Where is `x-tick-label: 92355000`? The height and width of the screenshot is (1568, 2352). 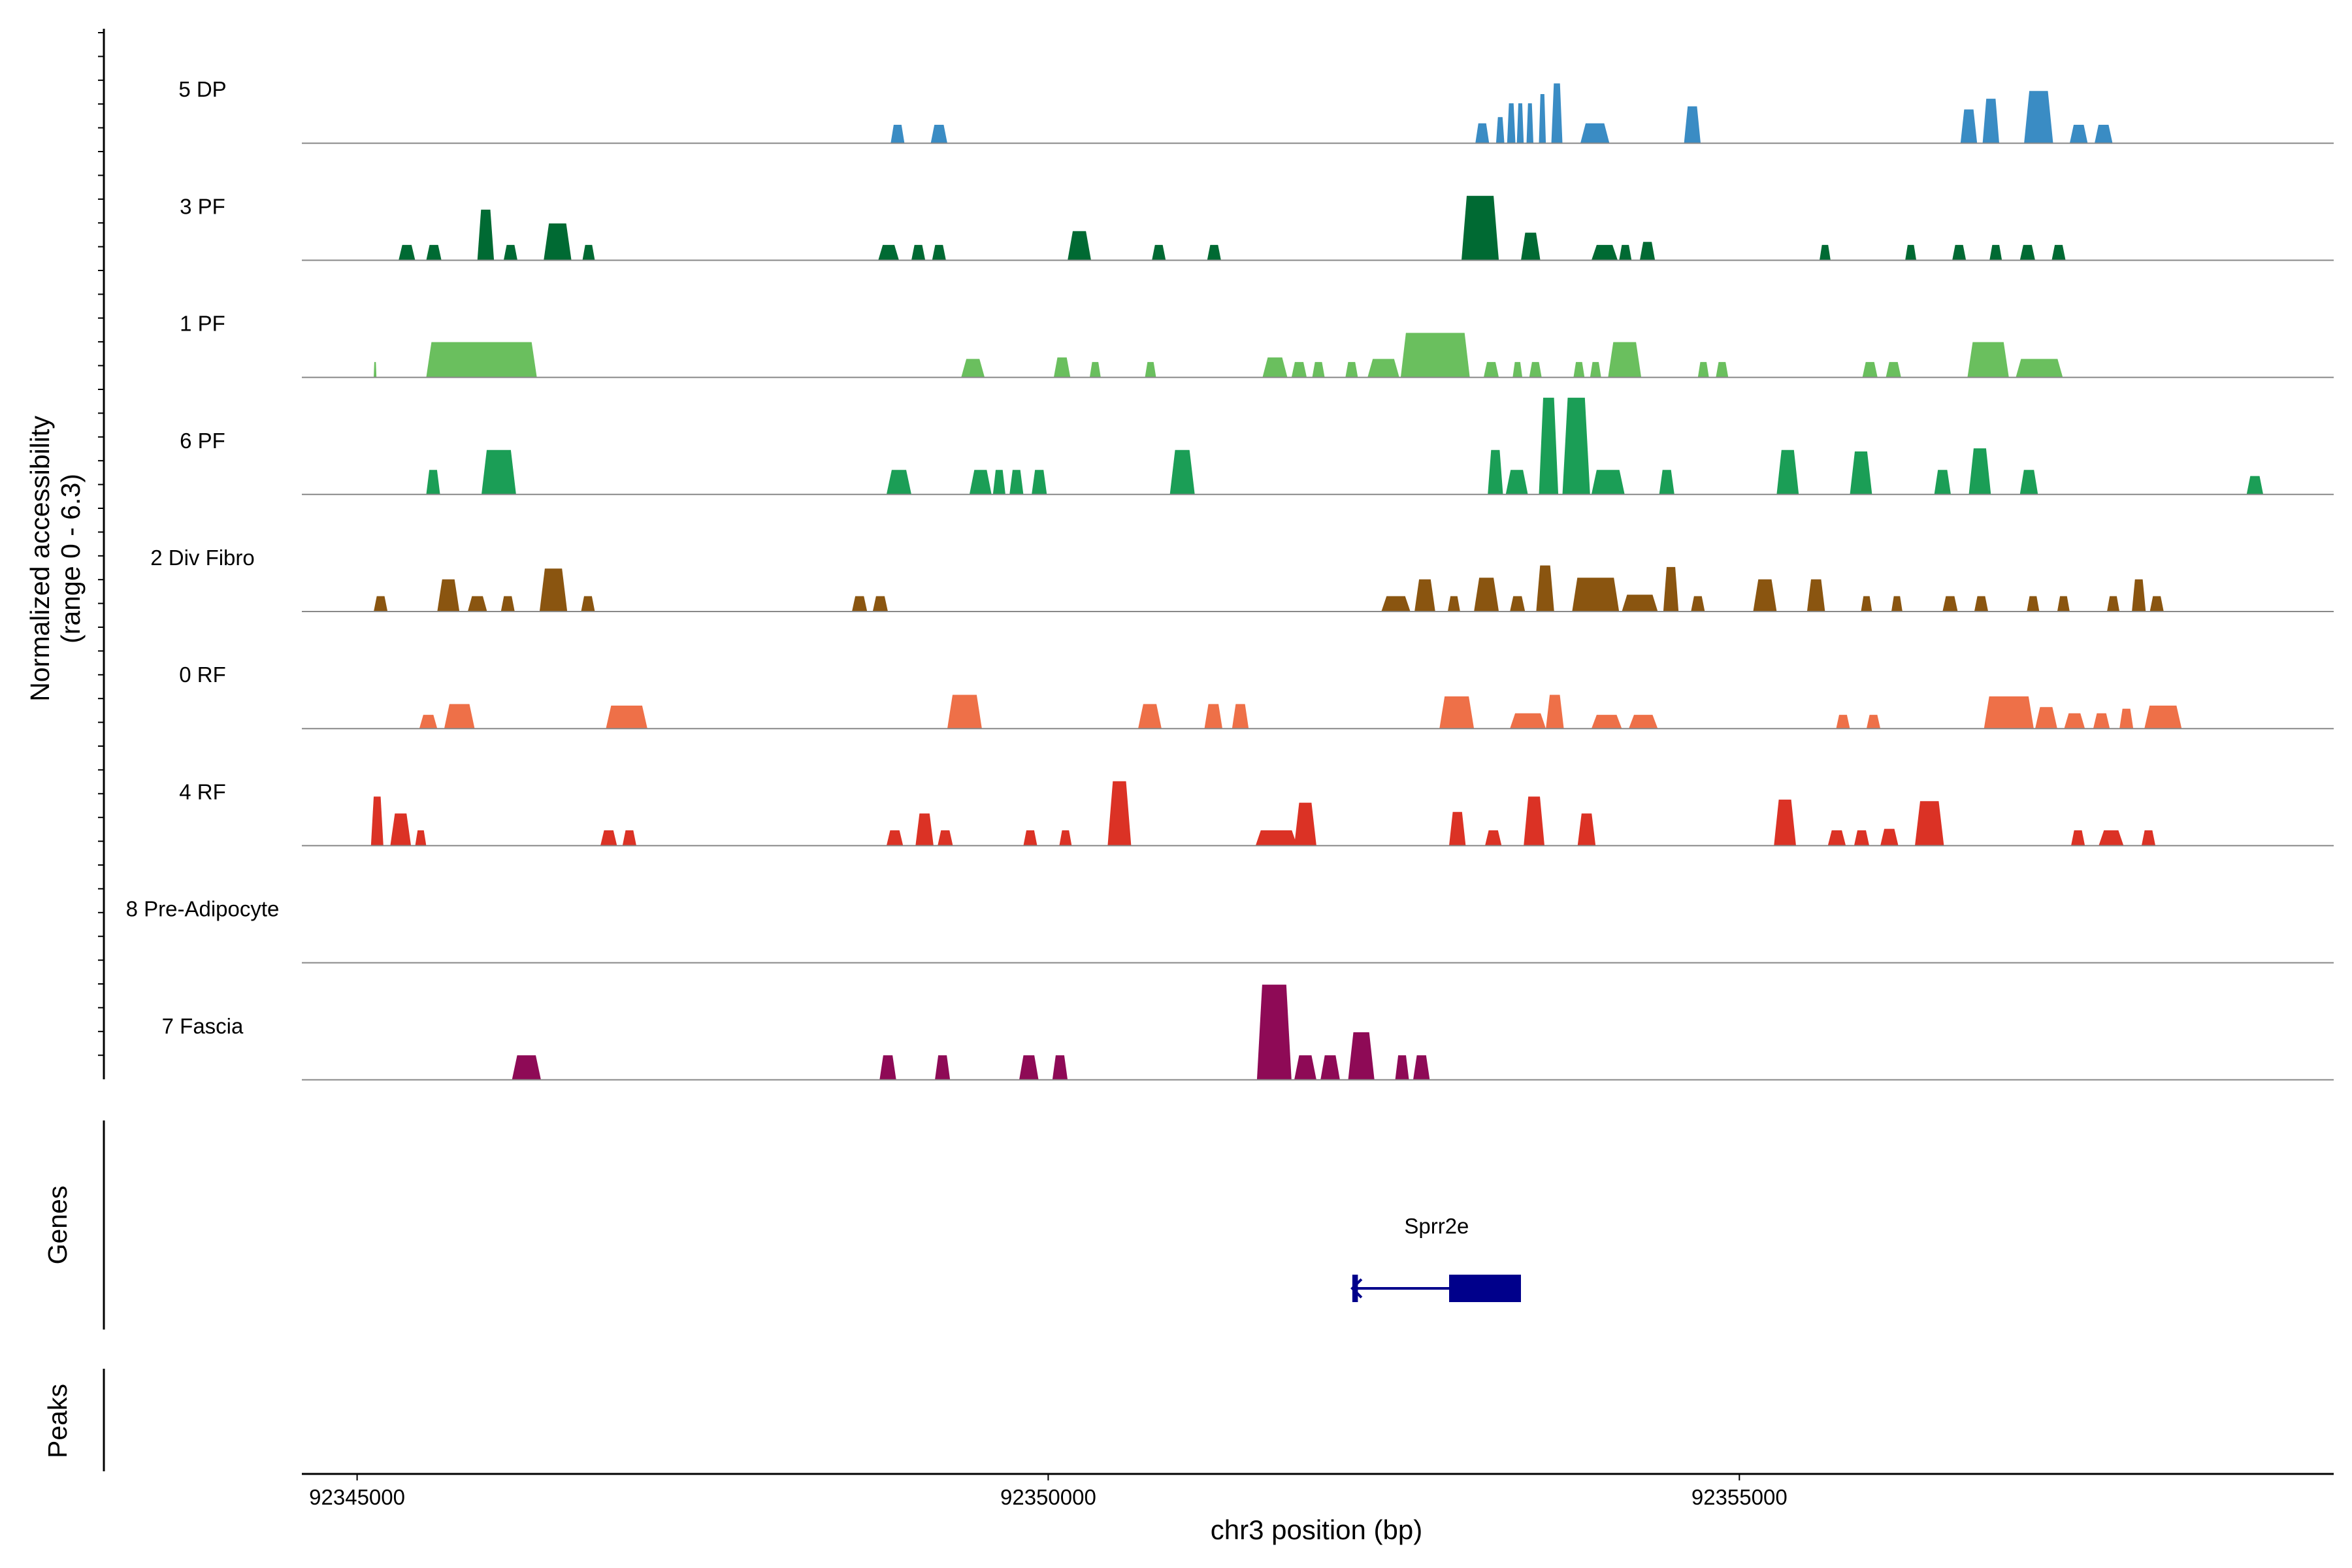 x-tick-label: 92355000 is located at coordinates (1739, 1497).